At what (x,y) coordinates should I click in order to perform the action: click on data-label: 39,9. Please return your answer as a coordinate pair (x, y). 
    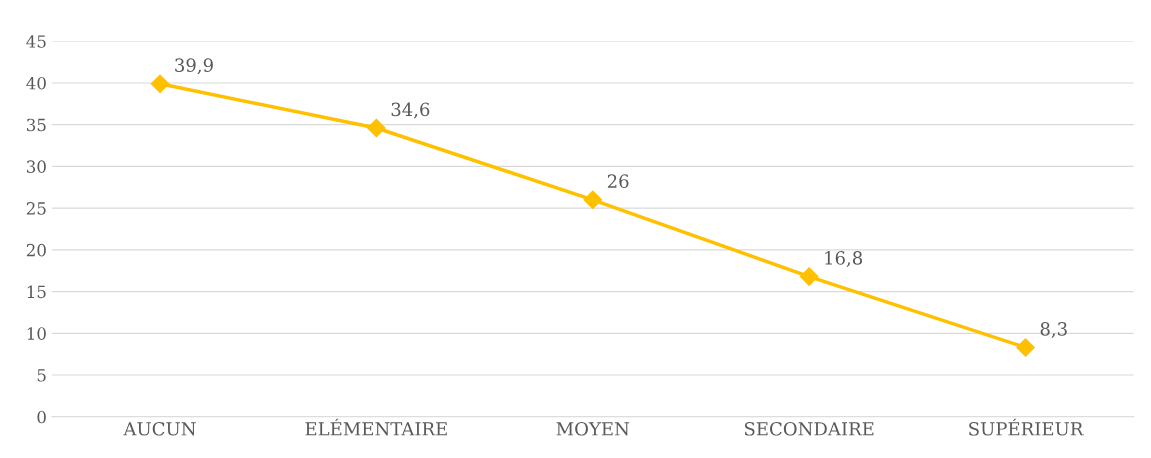
    Looking at the image, I should click on (194, 66).